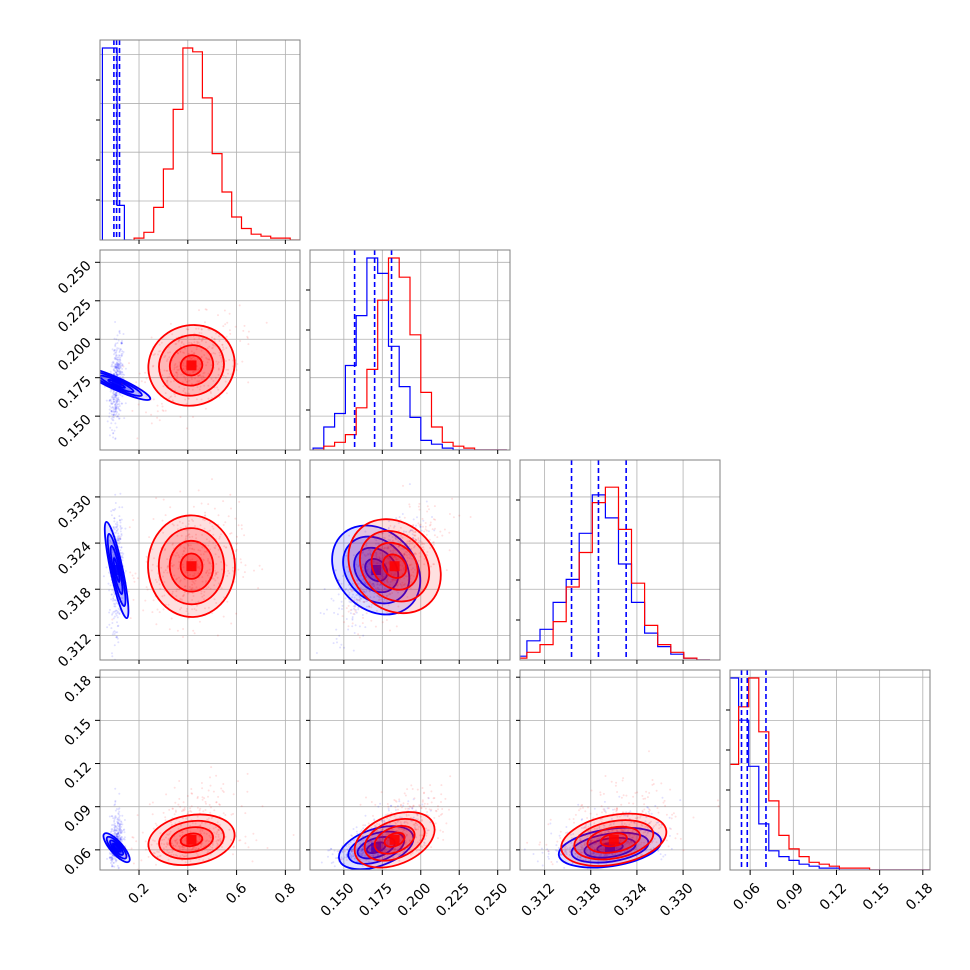 The height and width of the screenshot is (970, 970). What do you see at coordinates (615, 577) in the screenshot?
I see `histogram-blue` at bounding box center [615, 577].